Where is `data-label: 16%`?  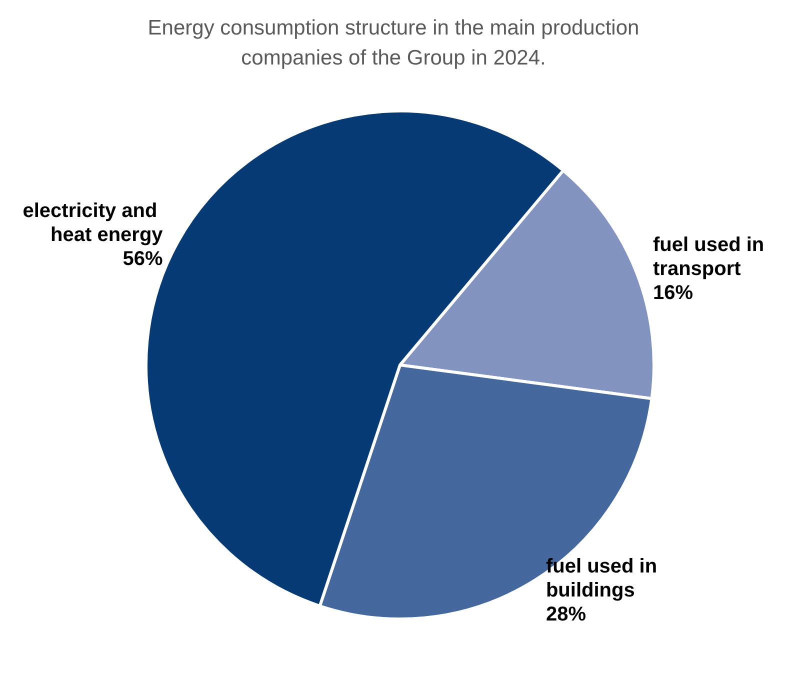 data-label: 16% is located at coordinates (673, 293).